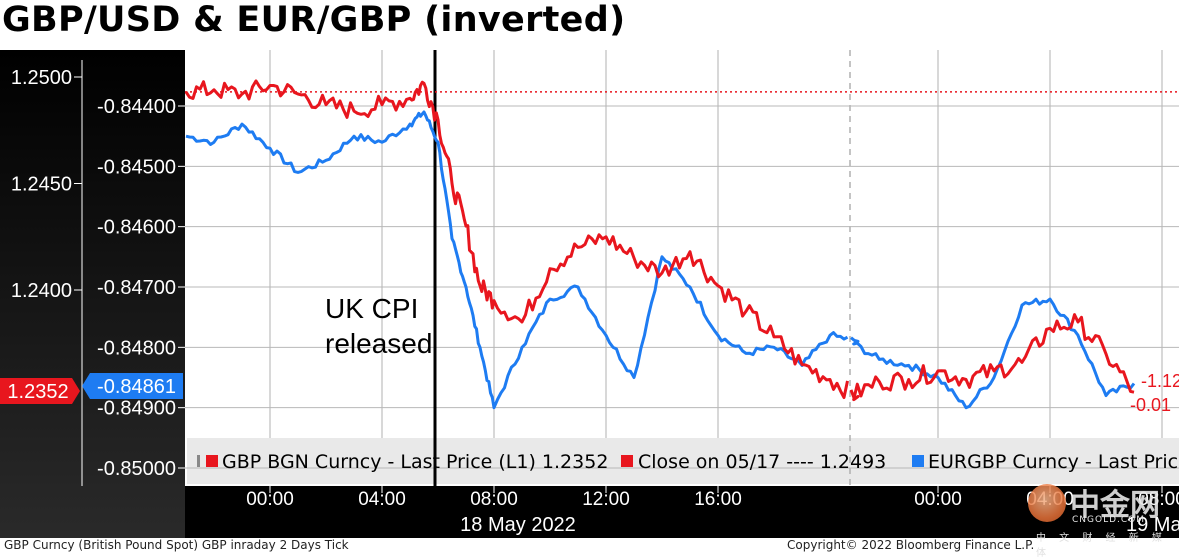 This screenshot has height=559, width=1179. Describe the element at coordinates (1101, 546) in the screenshot. I see `watermark-sub2: 中 文 财 经 新 媒 体` at that location.